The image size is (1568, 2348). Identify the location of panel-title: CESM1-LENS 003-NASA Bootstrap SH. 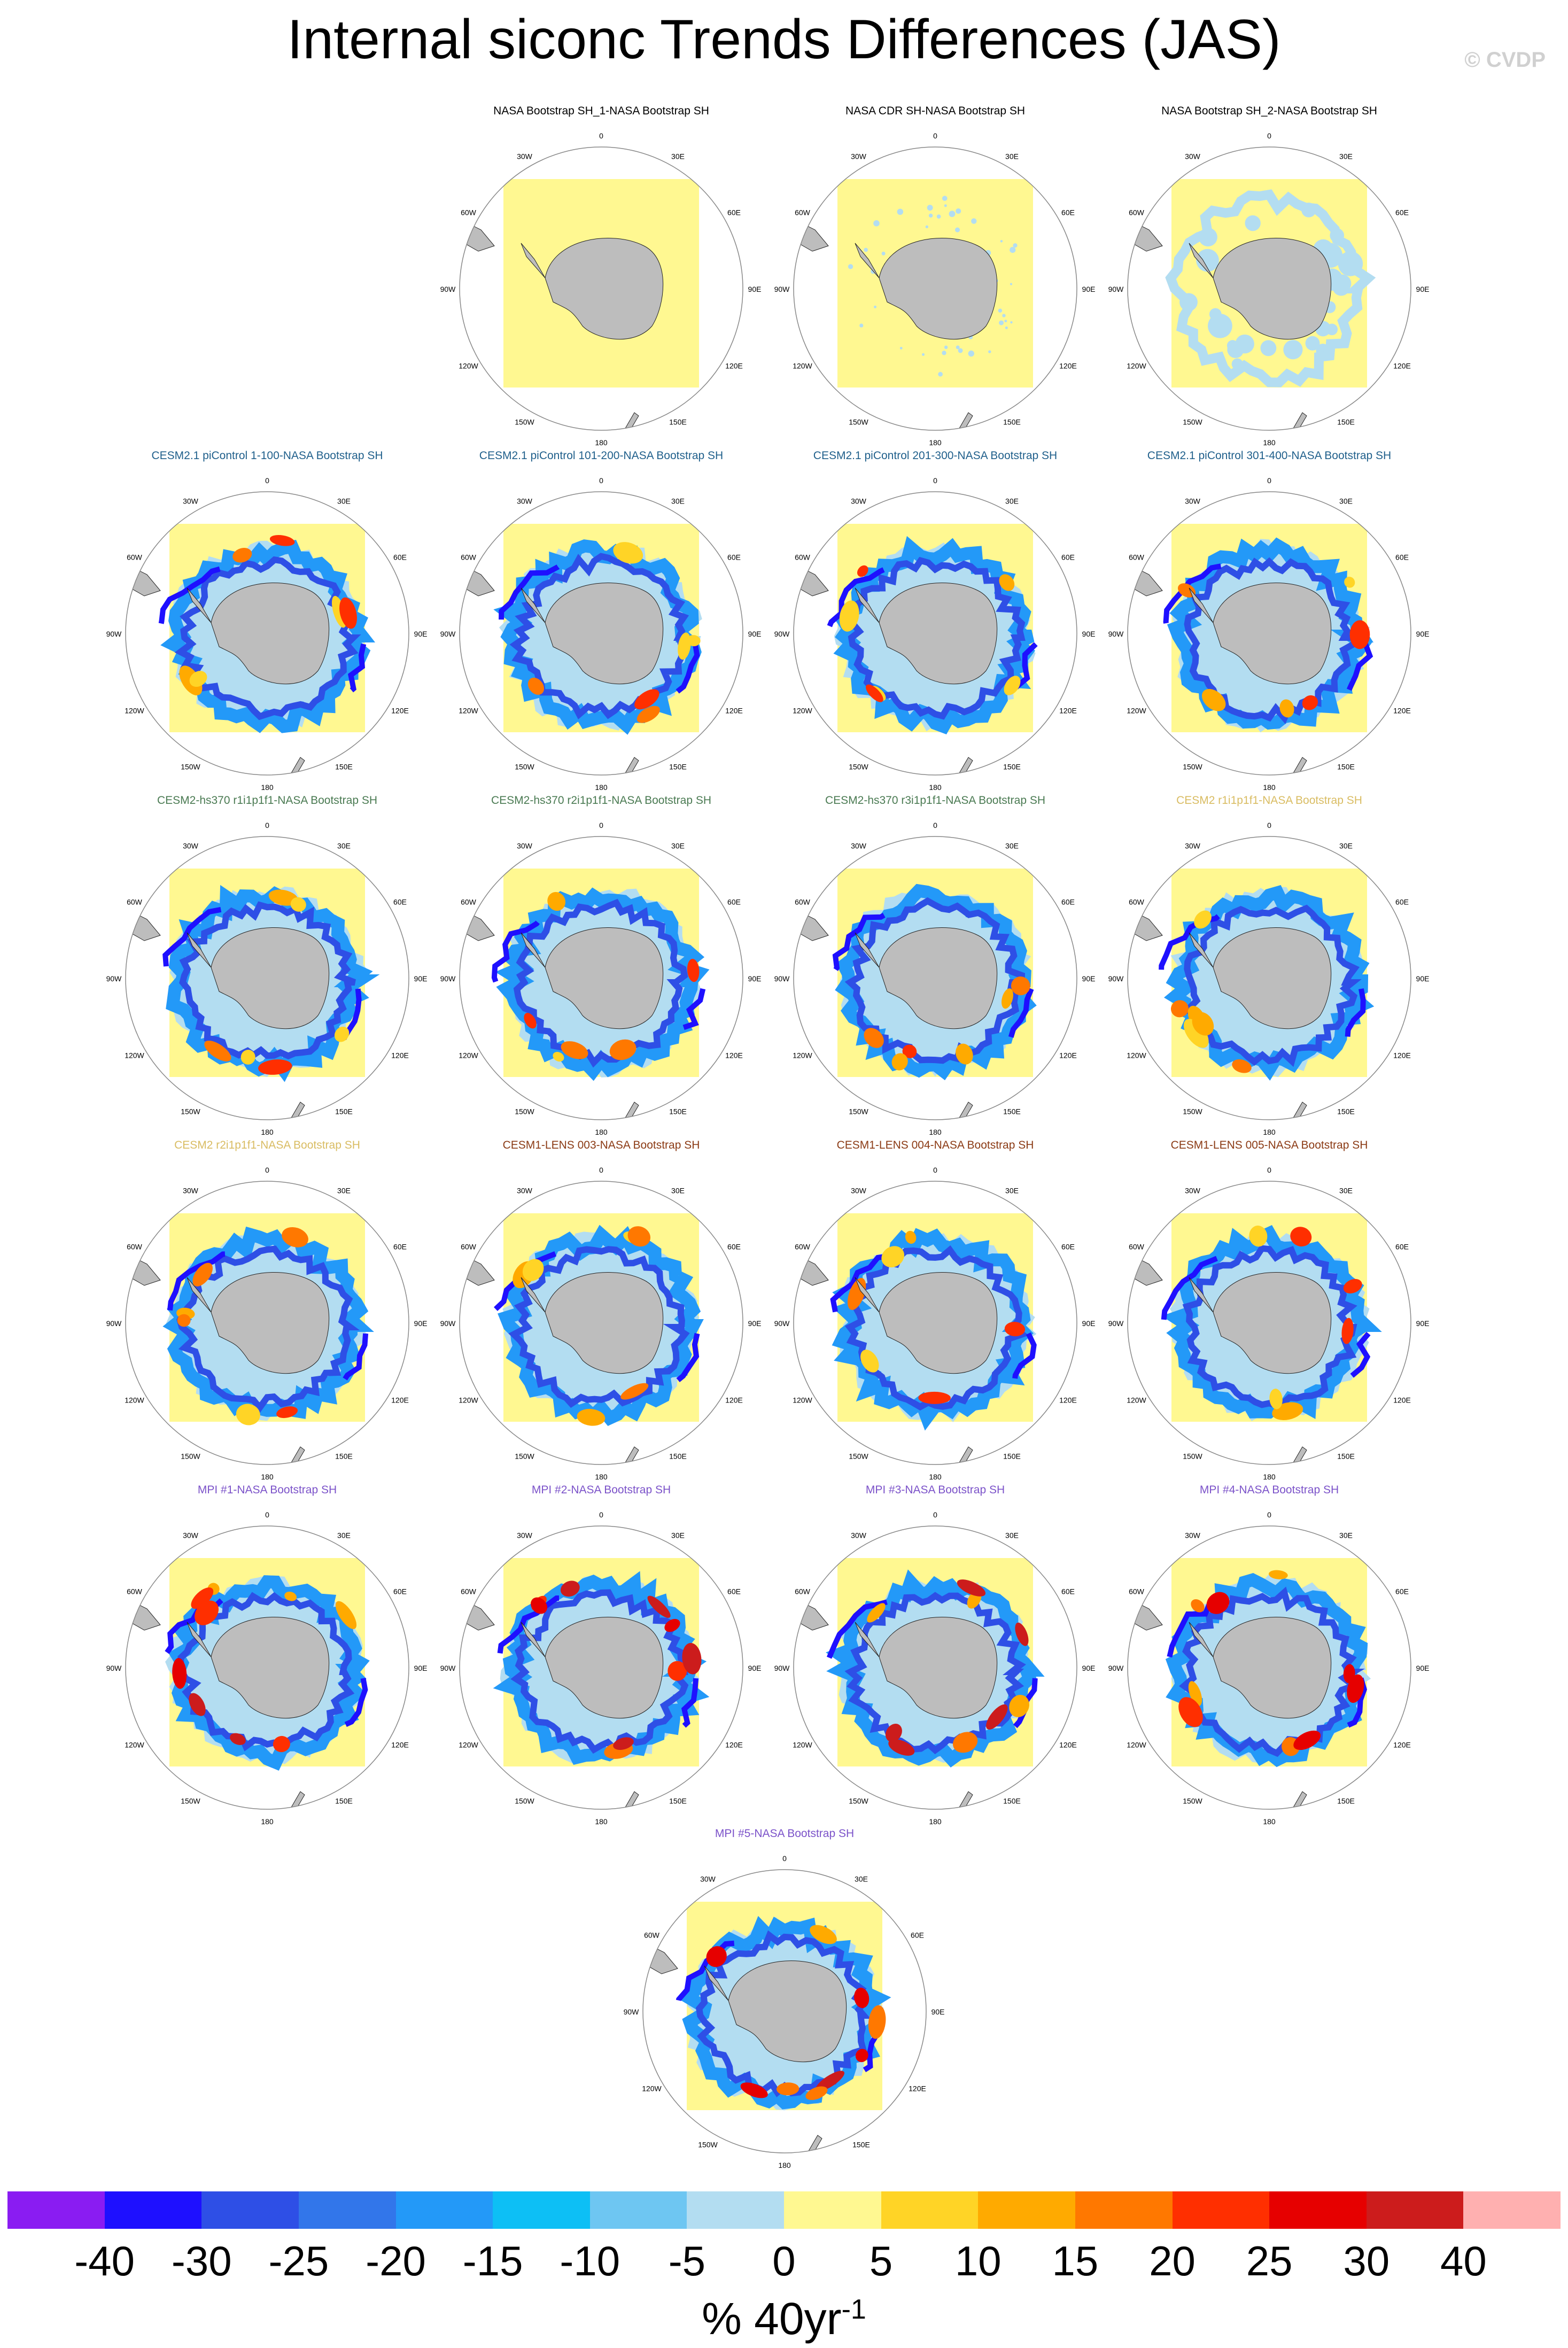
(601, 1145).